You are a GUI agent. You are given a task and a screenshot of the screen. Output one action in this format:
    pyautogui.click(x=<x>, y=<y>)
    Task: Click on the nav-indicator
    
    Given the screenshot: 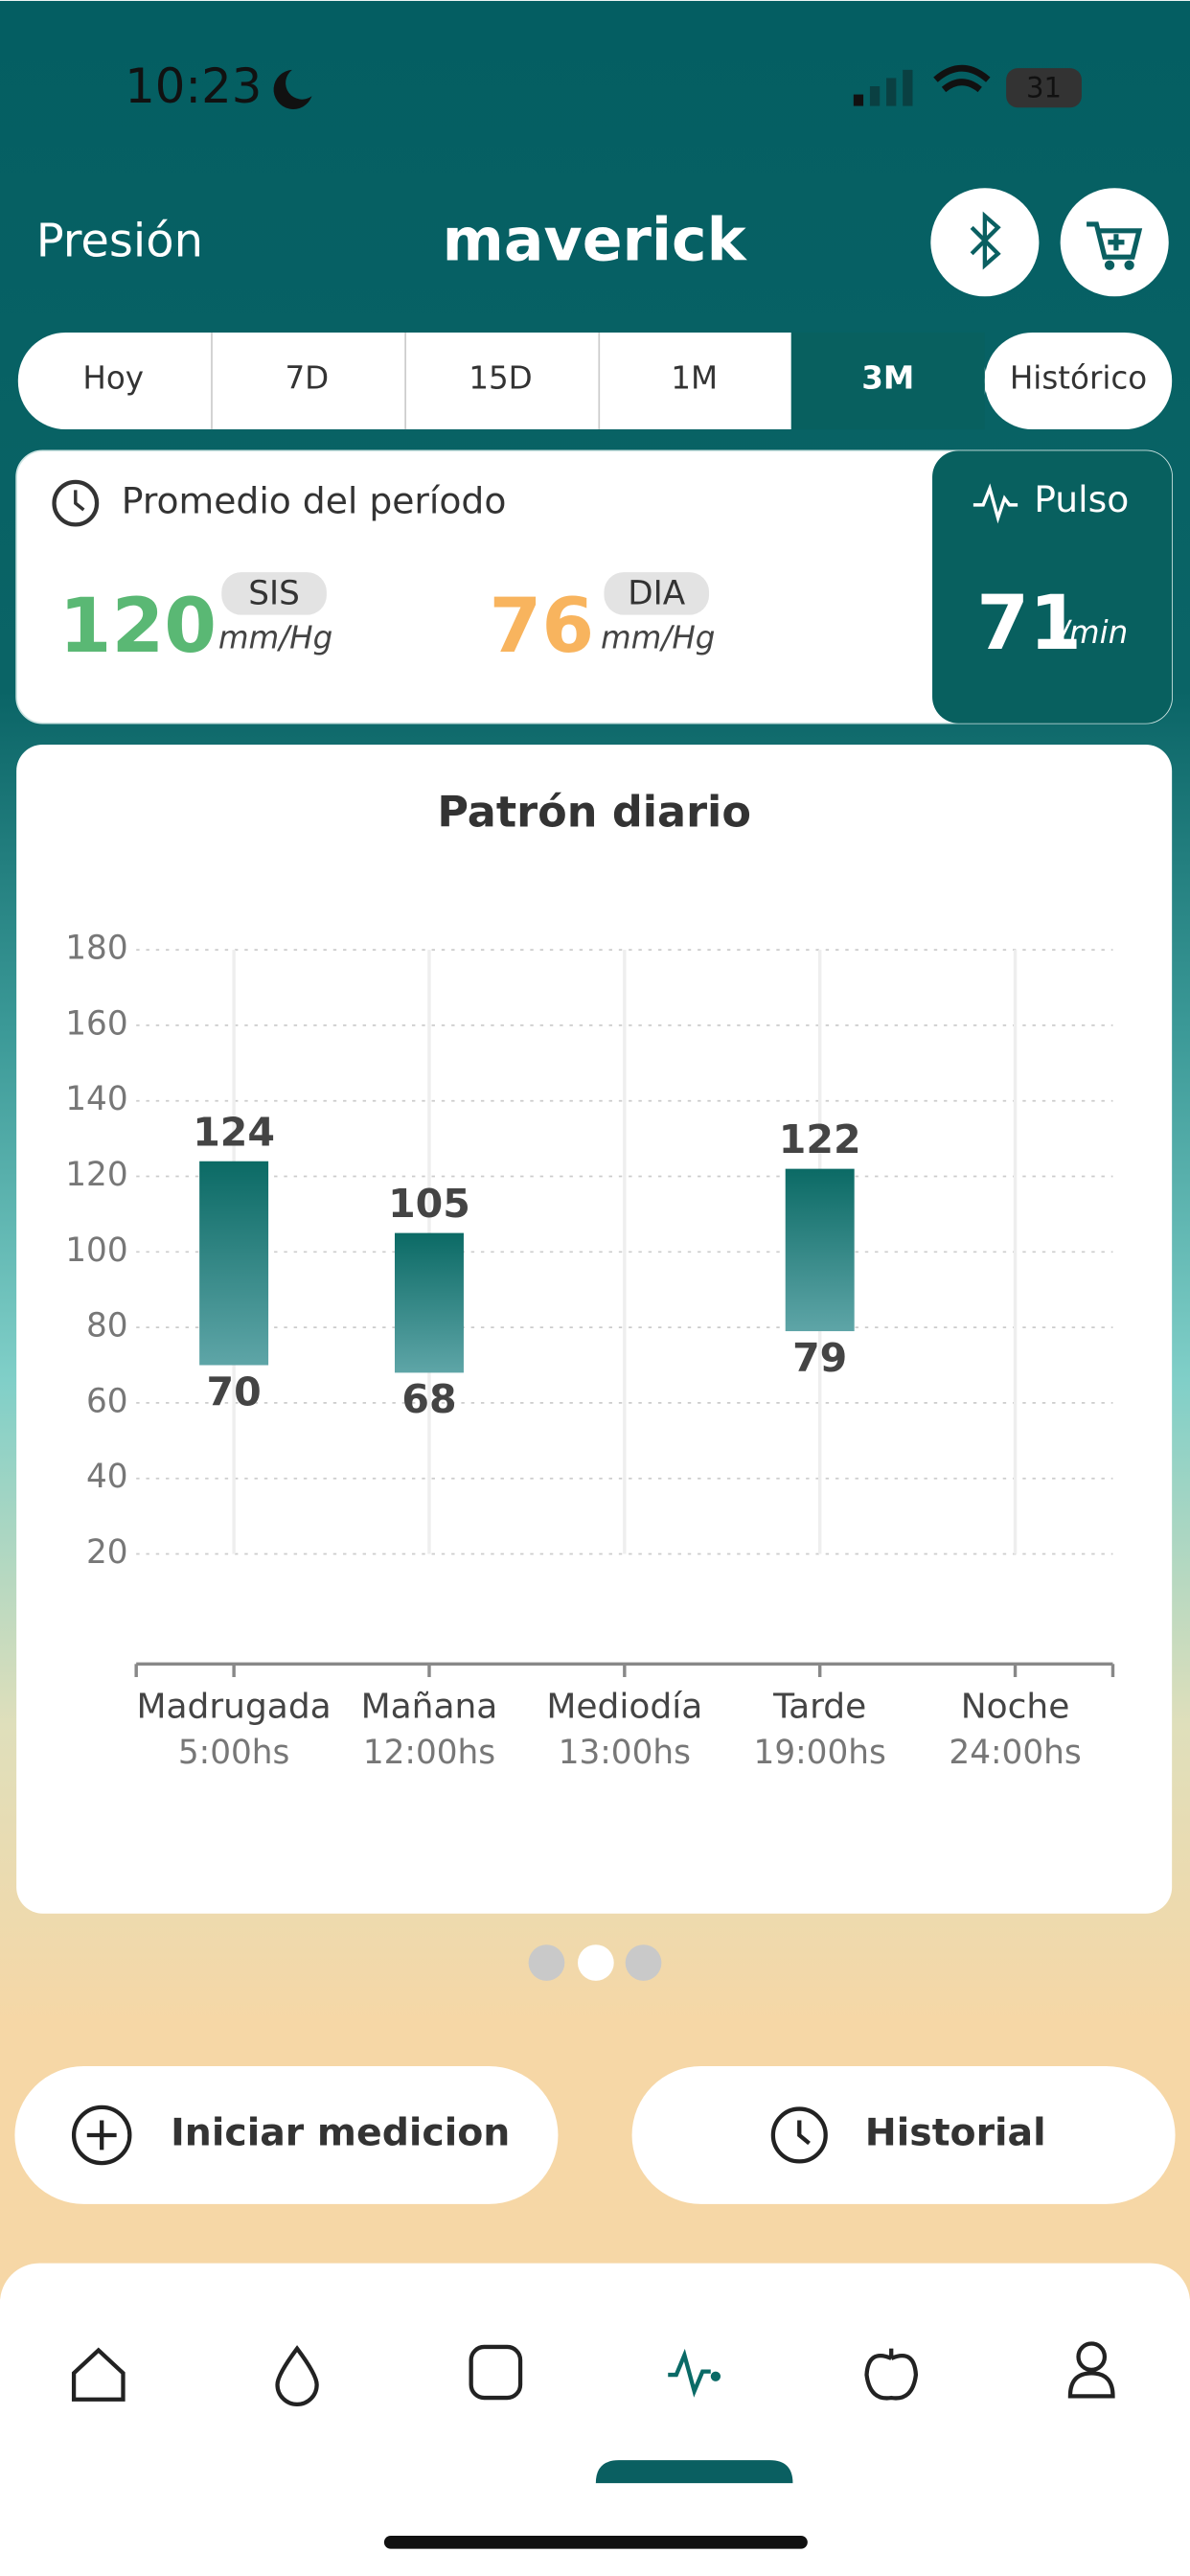 What is the action you would take?
    pyautogui.click(x=694, y=2472)
    